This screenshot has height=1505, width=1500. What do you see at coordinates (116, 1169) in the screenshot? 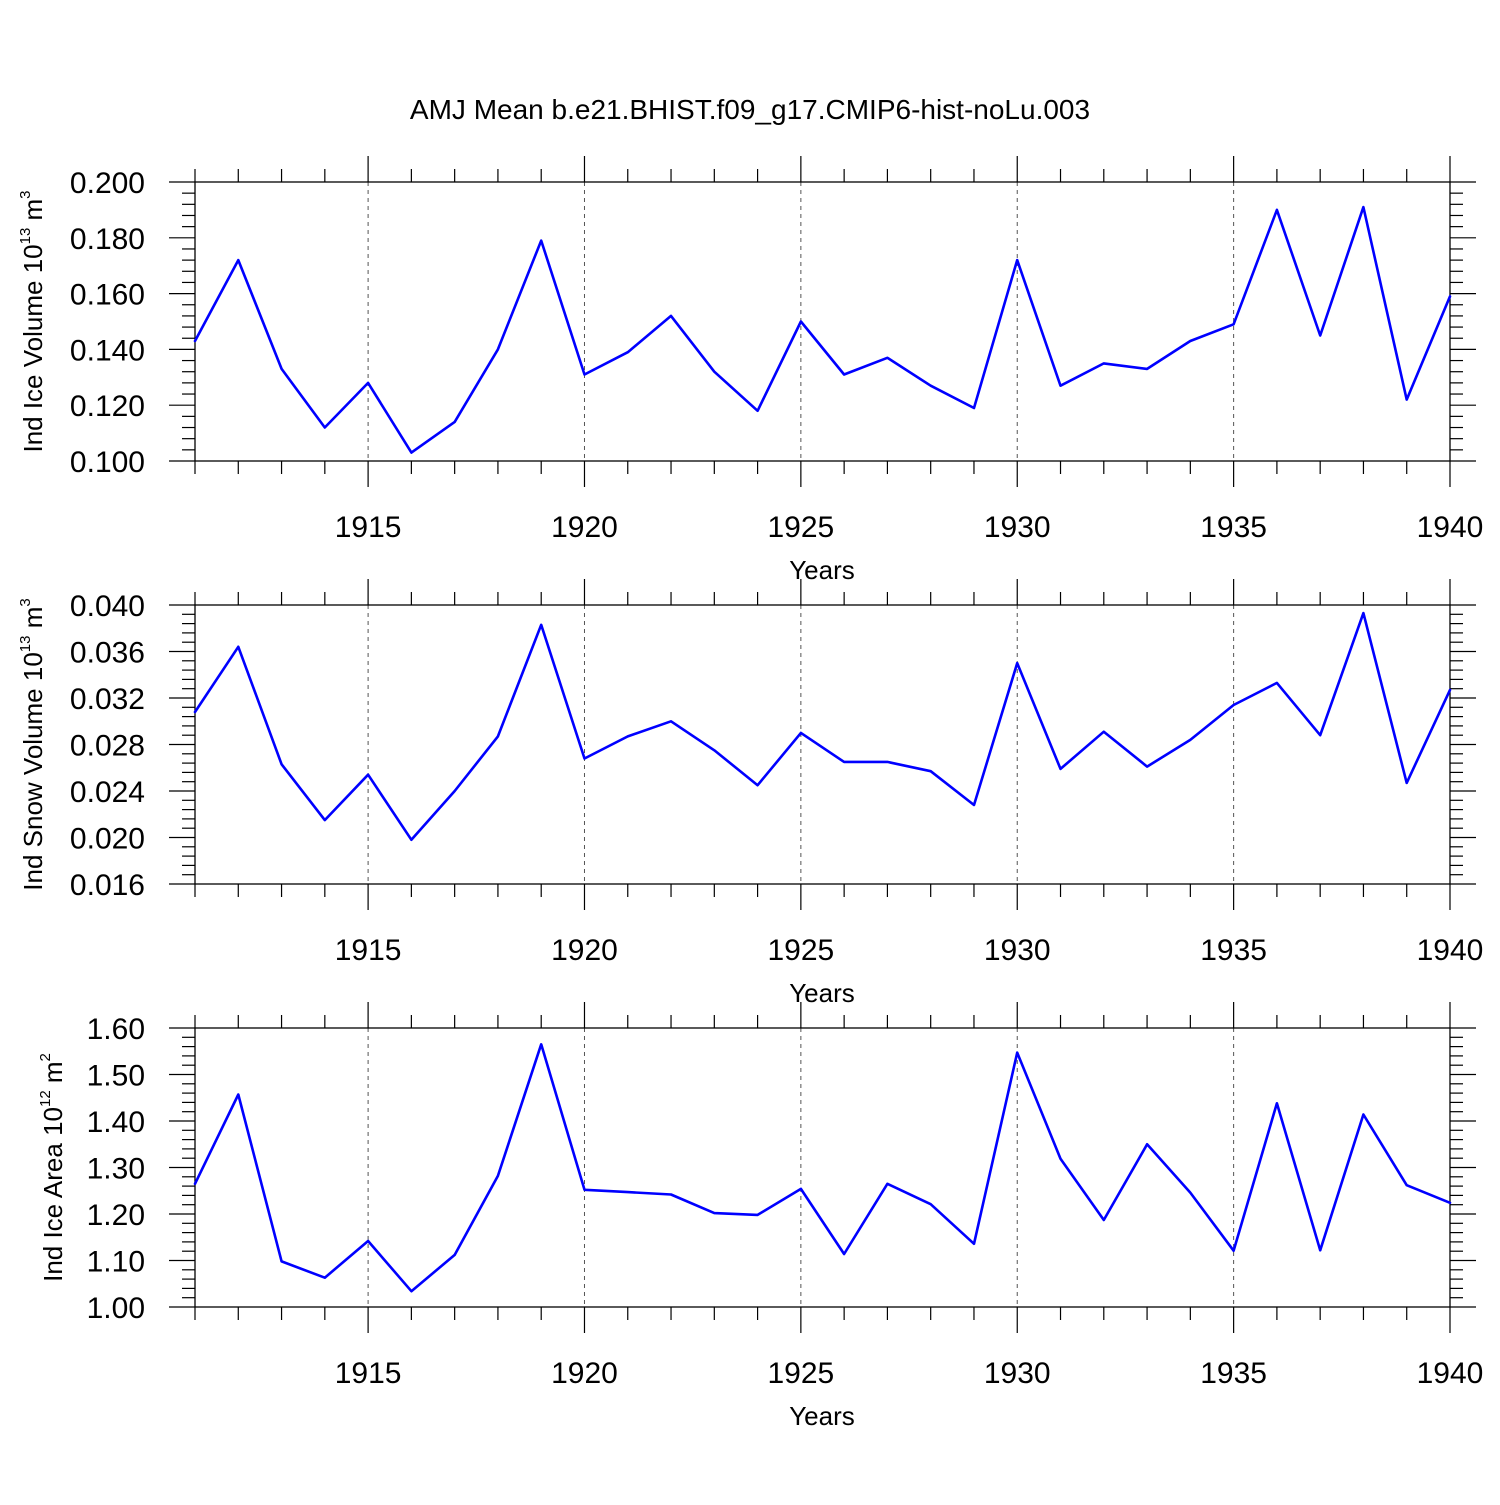
I see `y-tick-label: 1.30` at bounding box center [116, 1169].